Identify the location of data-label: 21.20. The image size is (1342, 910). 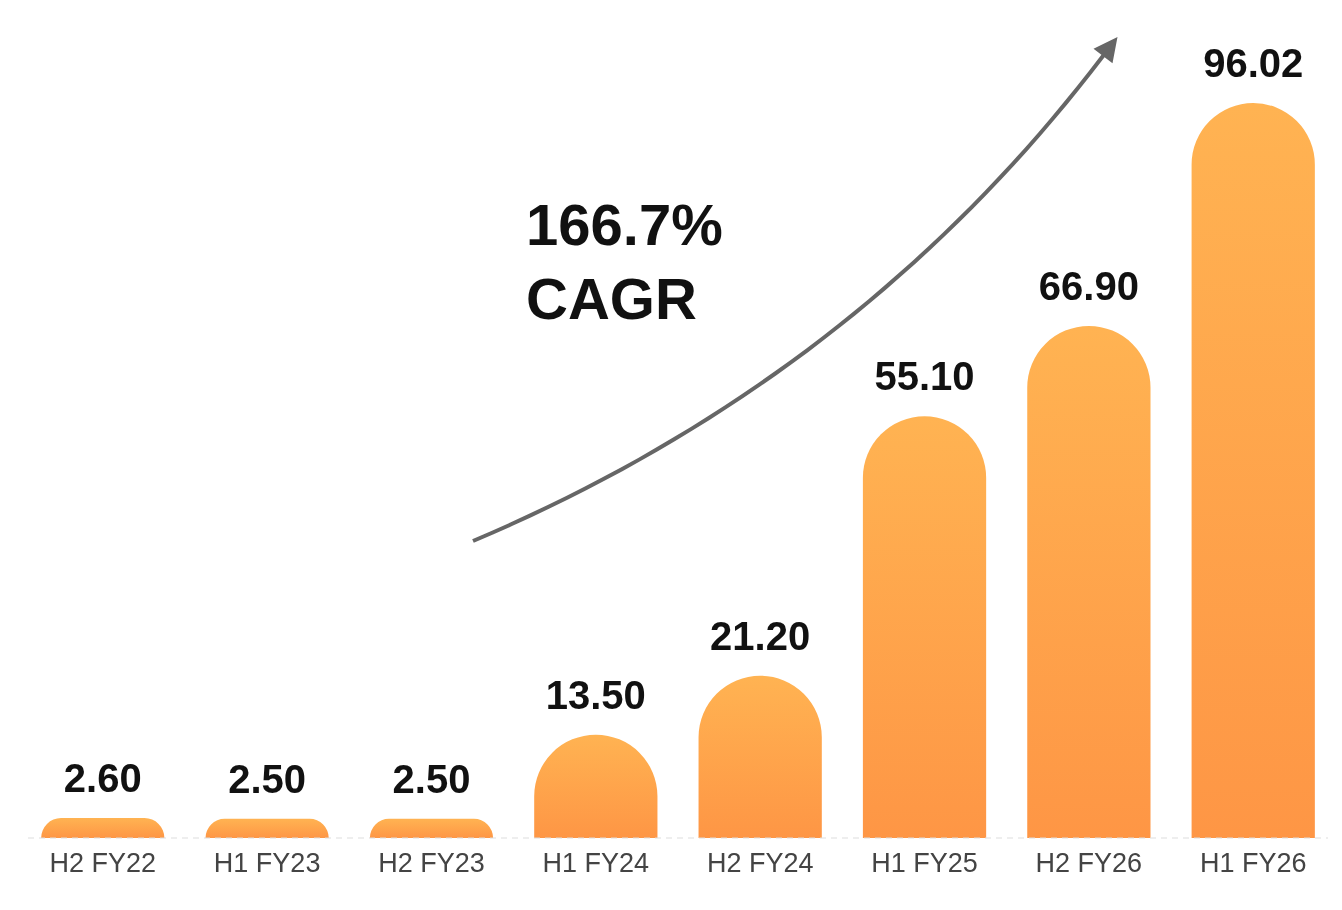
(760, 635).